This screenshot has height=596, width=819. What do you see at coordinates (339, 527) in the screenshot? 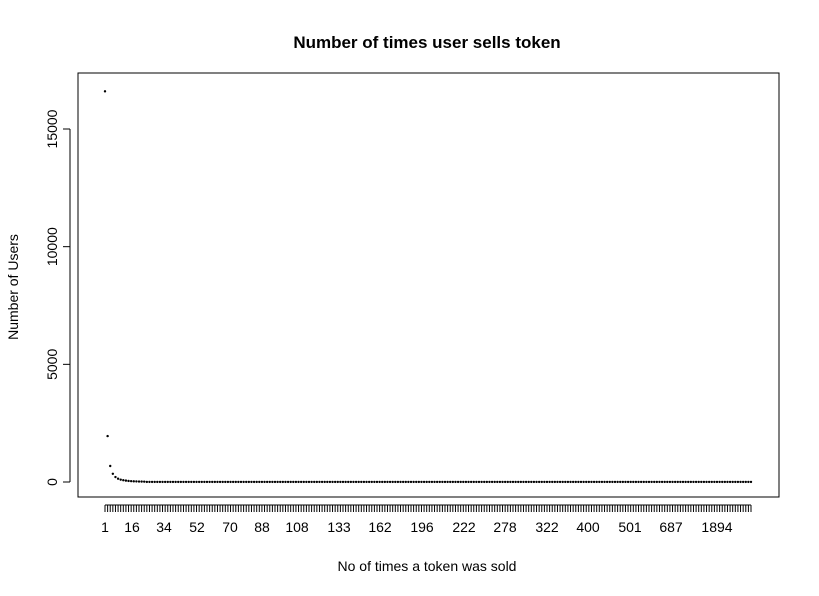
I see `x-tick-label: 133` at bounding box center [339, 527].